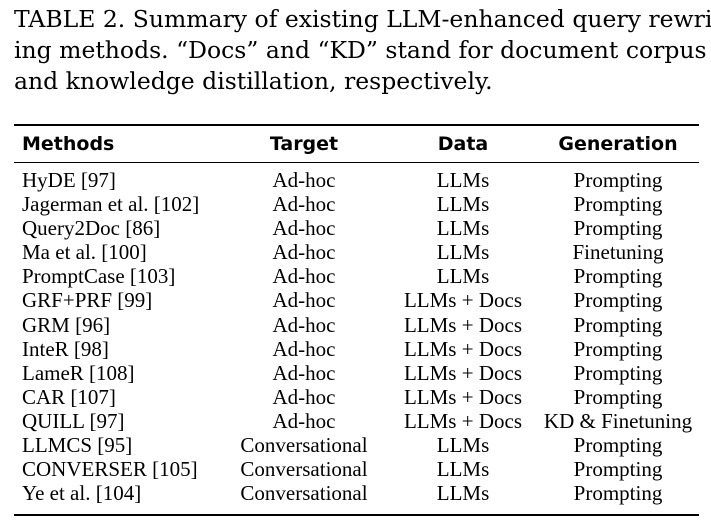  I want to click on header-generation: Generation, so click(618, 144).